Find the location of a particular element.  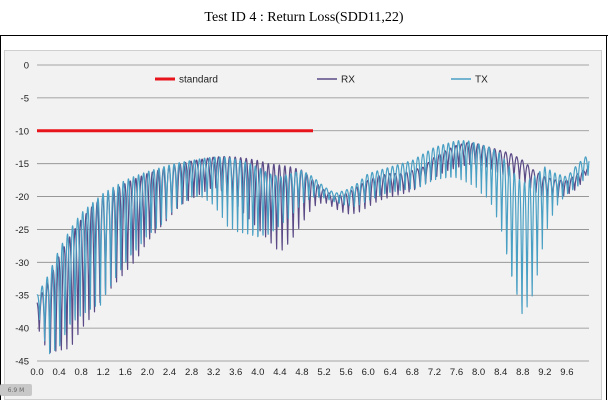

y-tick-label: -45 is located at coordinates (22, 362).